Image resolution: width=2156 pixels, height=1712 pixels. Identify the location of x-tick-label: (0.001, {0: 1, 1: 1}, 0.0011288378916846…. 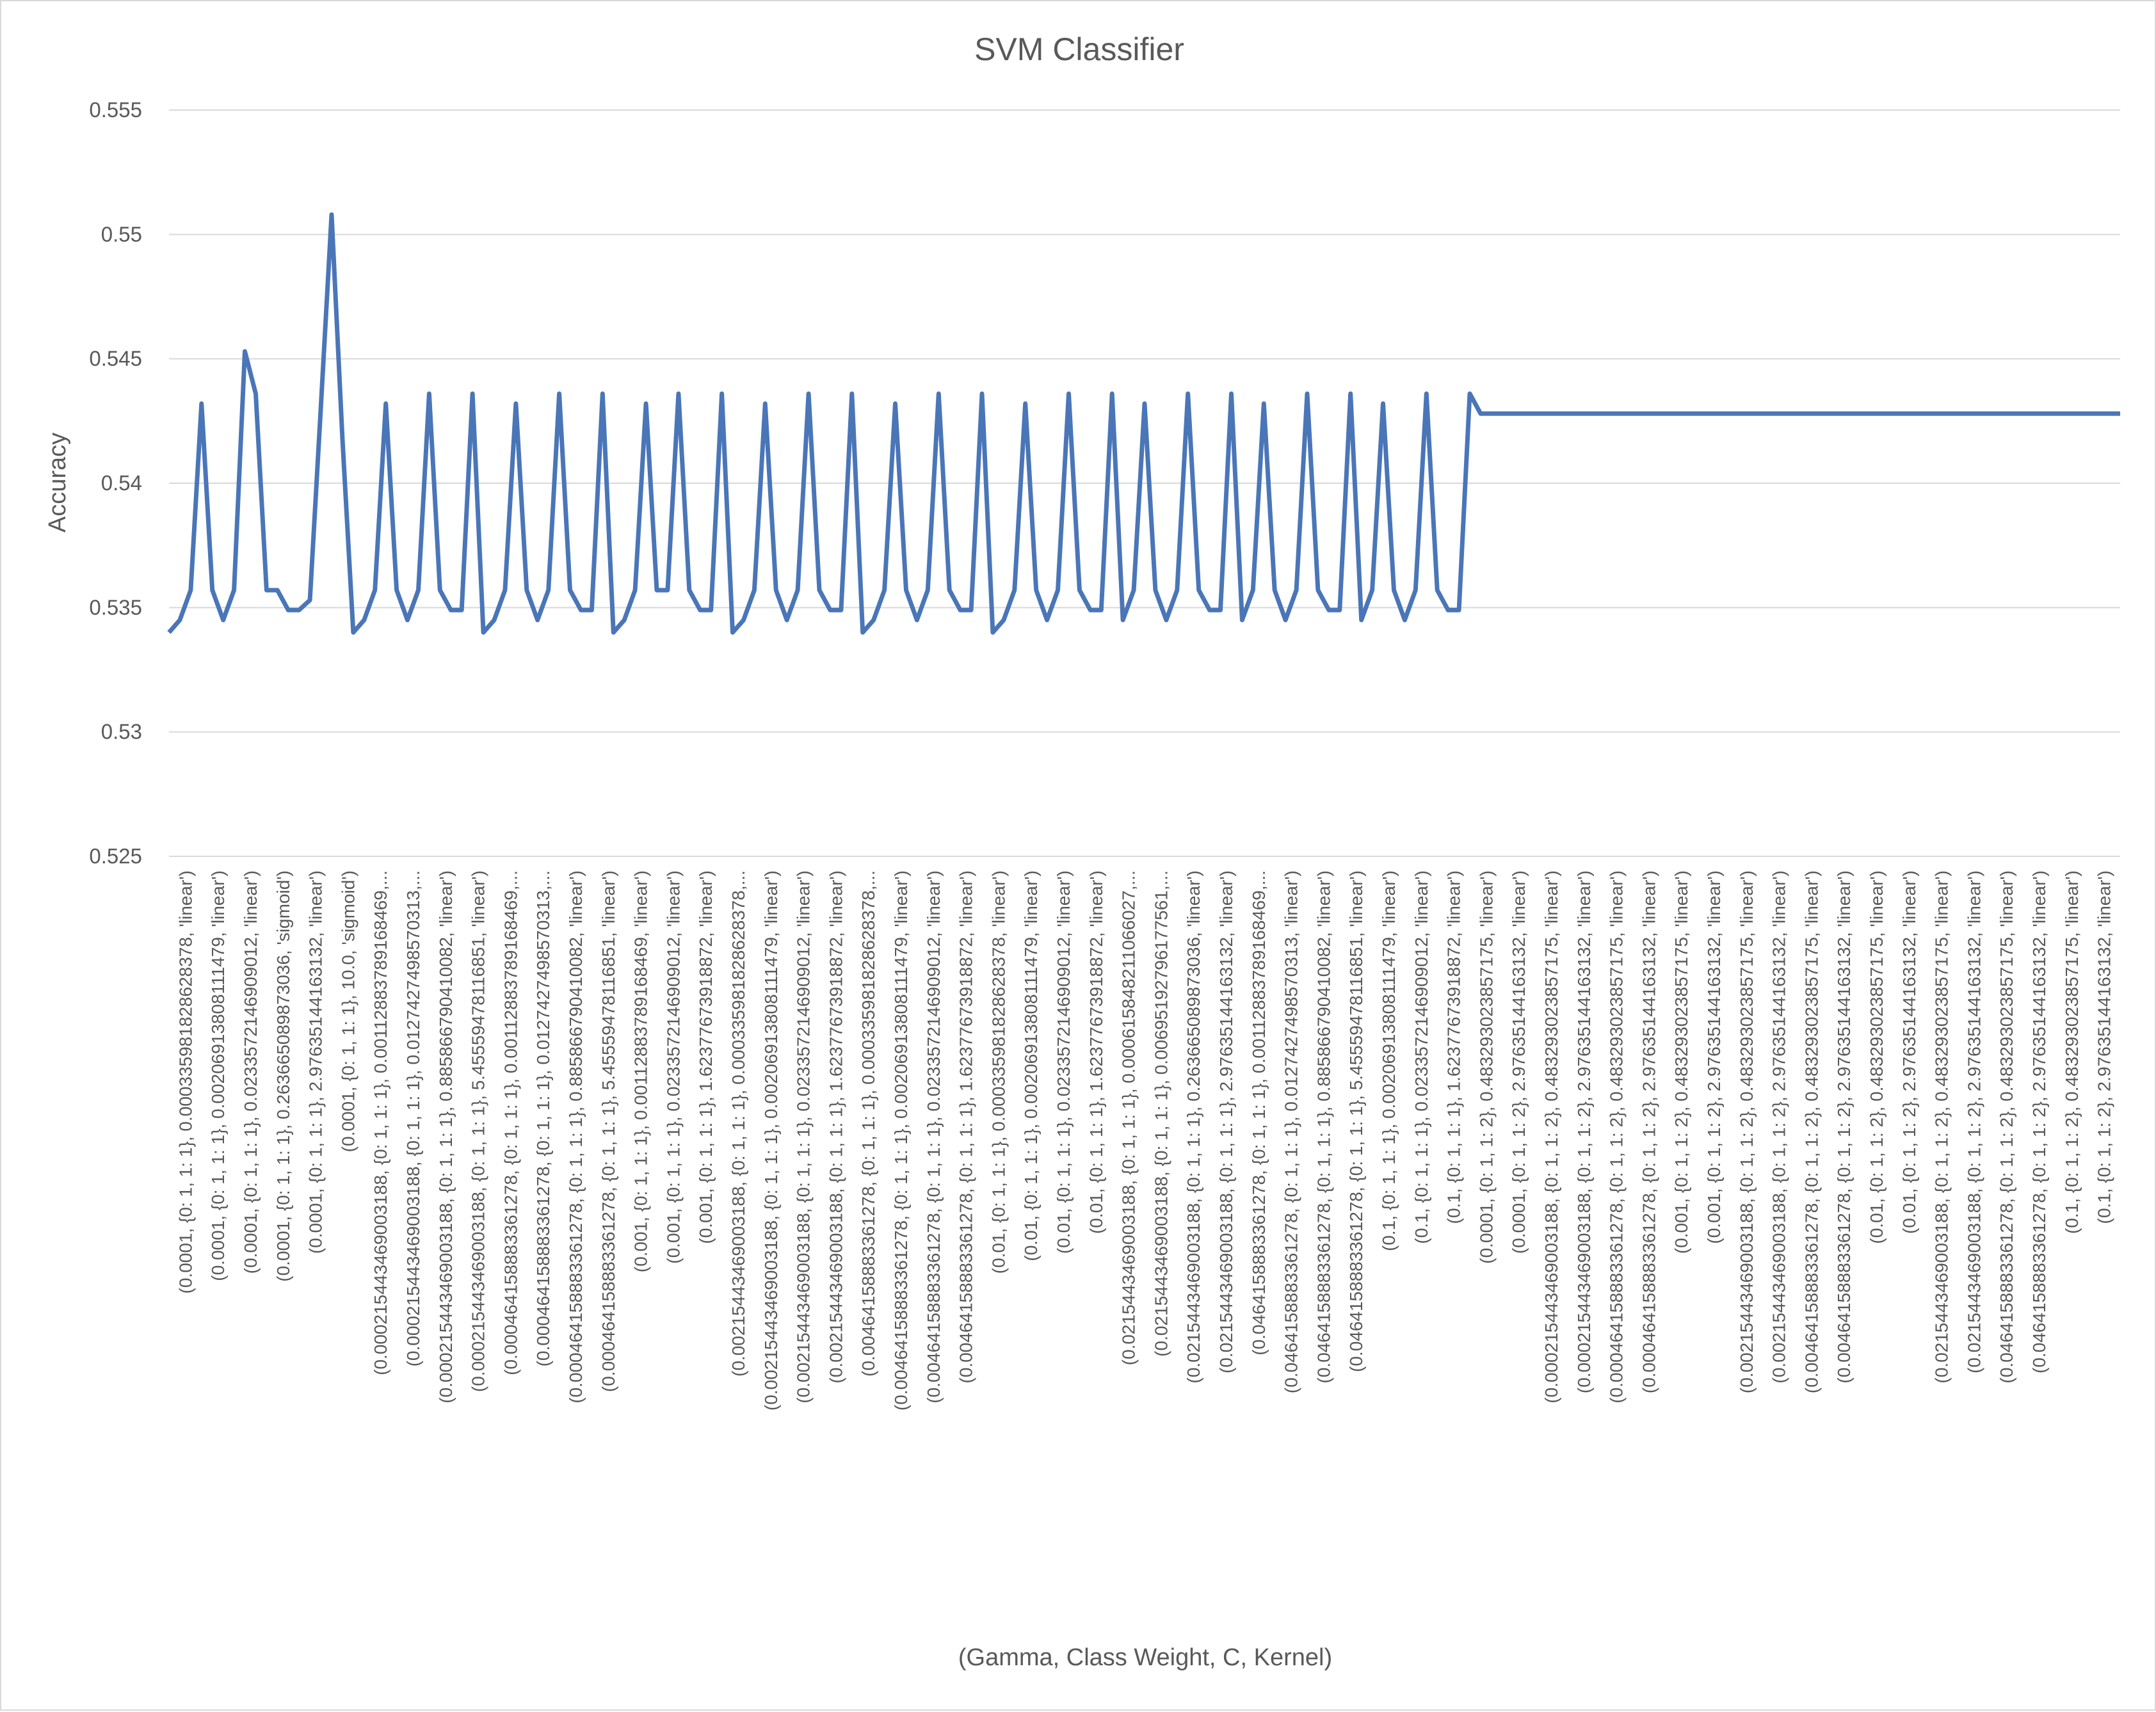
(641, 1071).